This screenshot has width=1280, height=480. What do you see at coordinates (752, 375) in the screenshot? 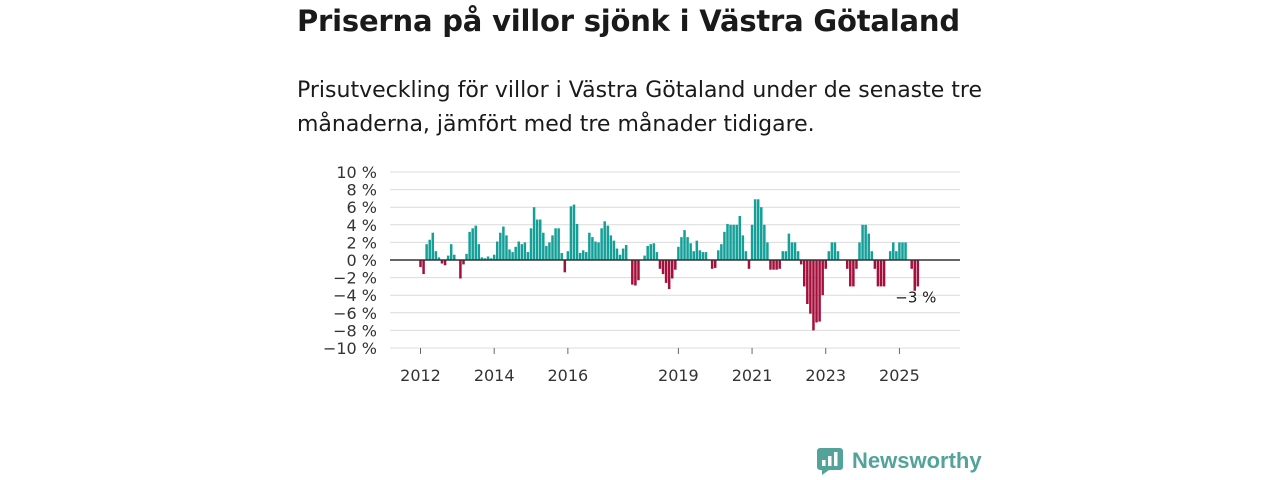
I see `x-tick-label: 2021` at bounding box center [752, 375].